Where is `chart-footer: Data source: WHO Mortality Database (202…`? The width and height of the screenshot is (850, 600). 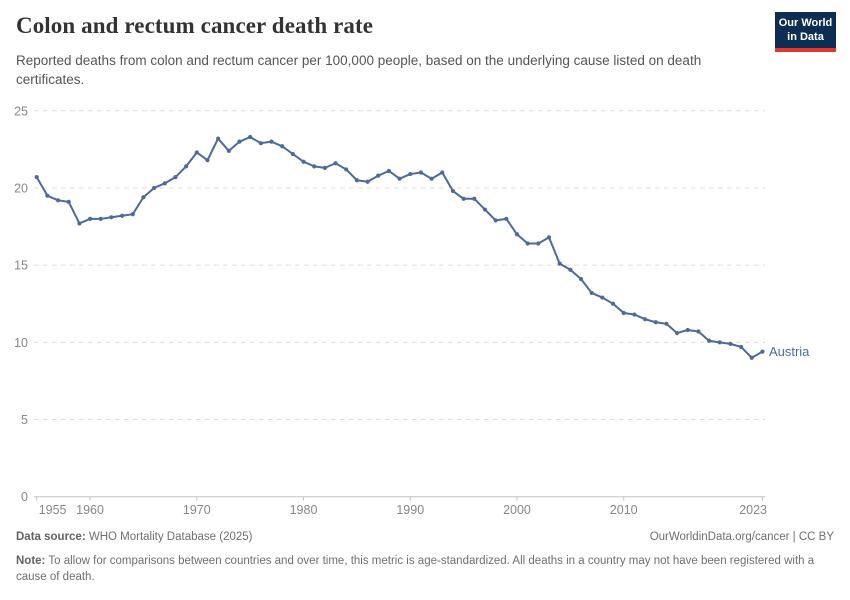 chart-footer: Data source: WHO Mortality Database (202… is located at coordinates (425, 557).